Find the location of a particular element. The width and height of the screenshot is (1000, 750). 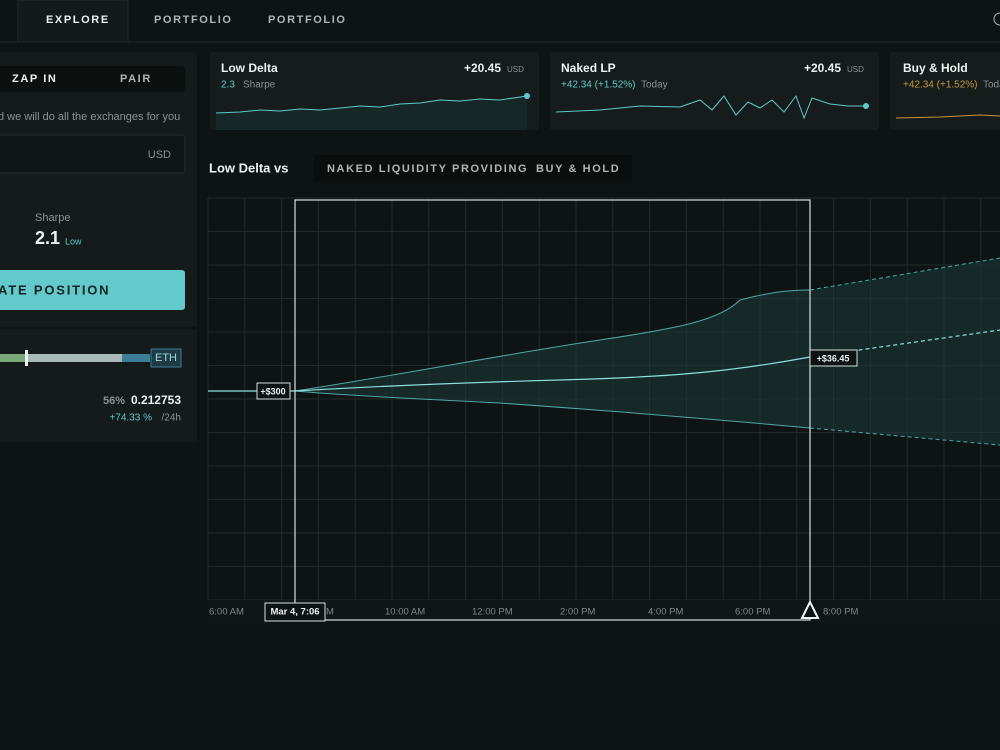

cursor-label: Mar 4, 7:06 is located at coordinates (294, 612).